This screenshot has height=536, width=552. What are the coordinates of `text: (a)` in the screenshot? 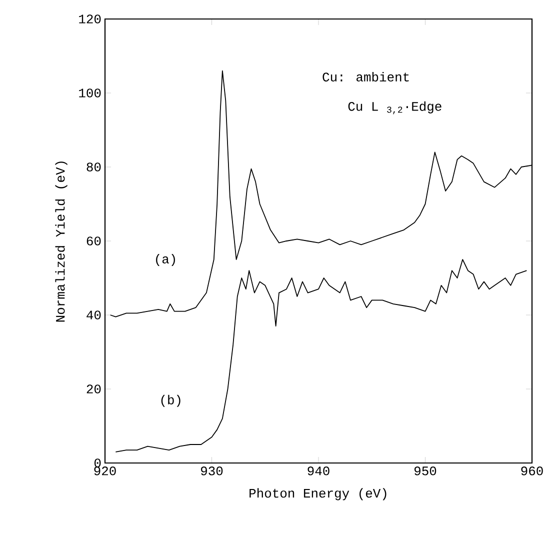 It's located at (165, 260).